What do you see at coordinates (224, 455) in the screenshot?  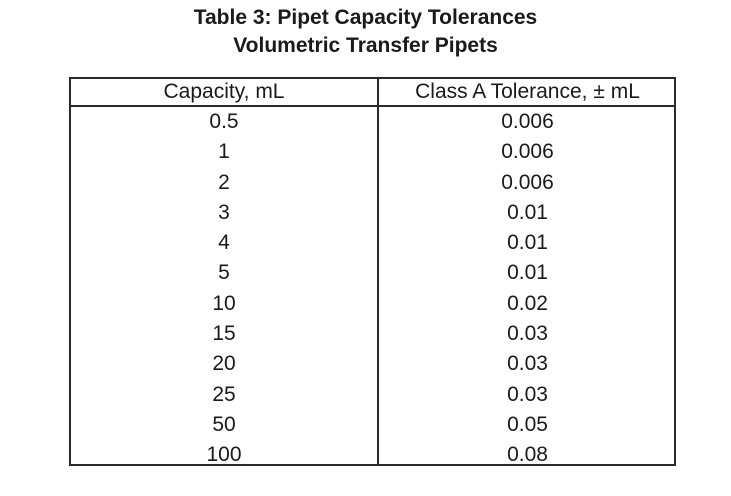 I see `table-cell-capacity: 100` at bounding box center [224, 455].